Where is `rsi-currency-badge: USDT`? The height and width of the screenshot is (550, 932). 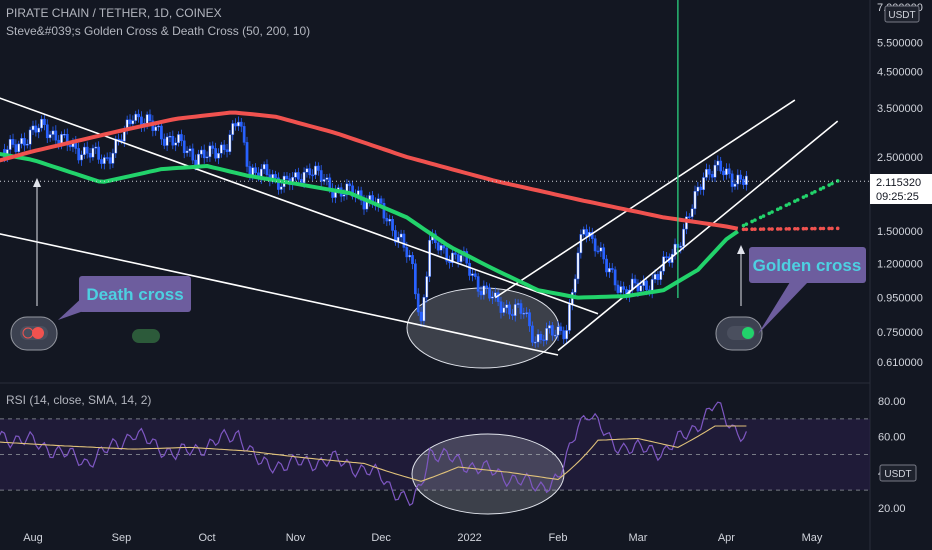
rsi-currency-badge: USDT is located at coordinates (898, 473).